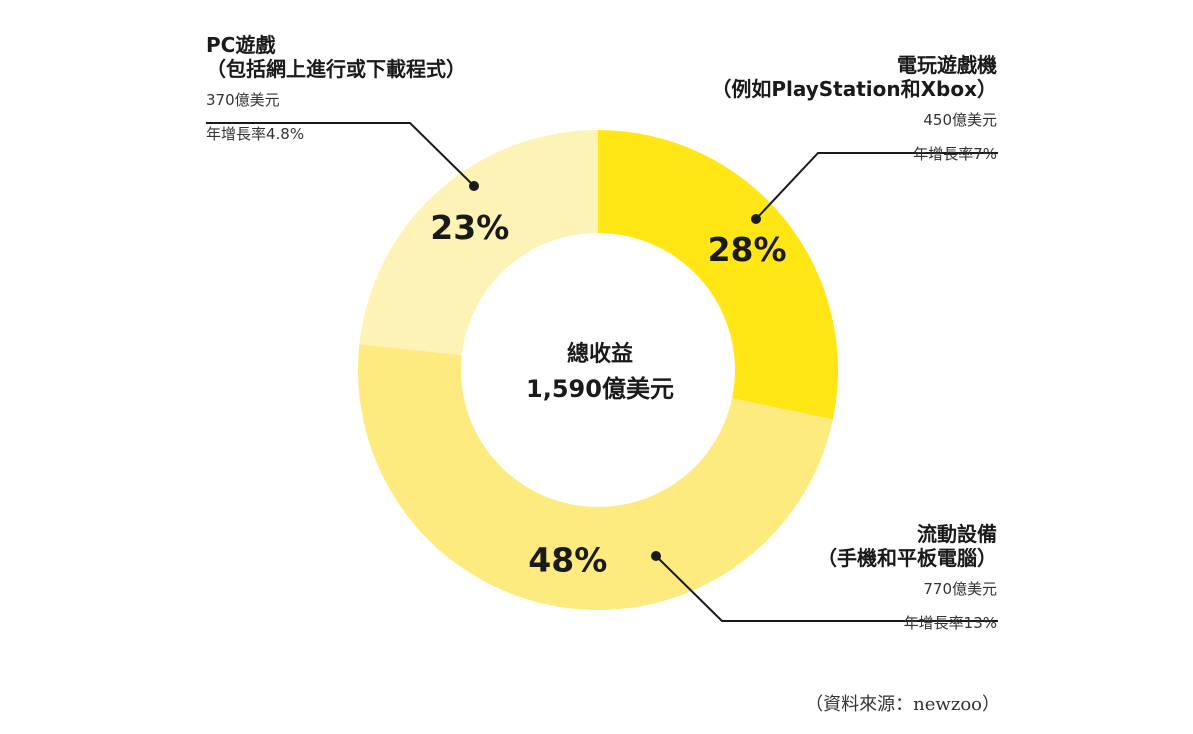  Describe the element at coordinates (947, 65) in the screenshot. I see `console-name: 電玩遊戲機` at that location.